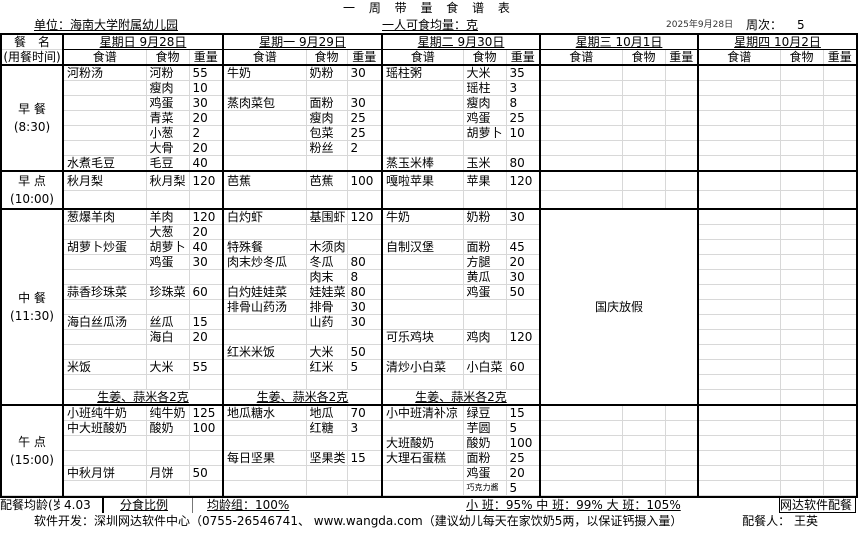 Image resolution: width=858 pixels, height=544 pixels. What do you see at coordinates (167, 163) in the screenshot?
I see `food-cell: 毛豆` at bounding box center [167, 163].